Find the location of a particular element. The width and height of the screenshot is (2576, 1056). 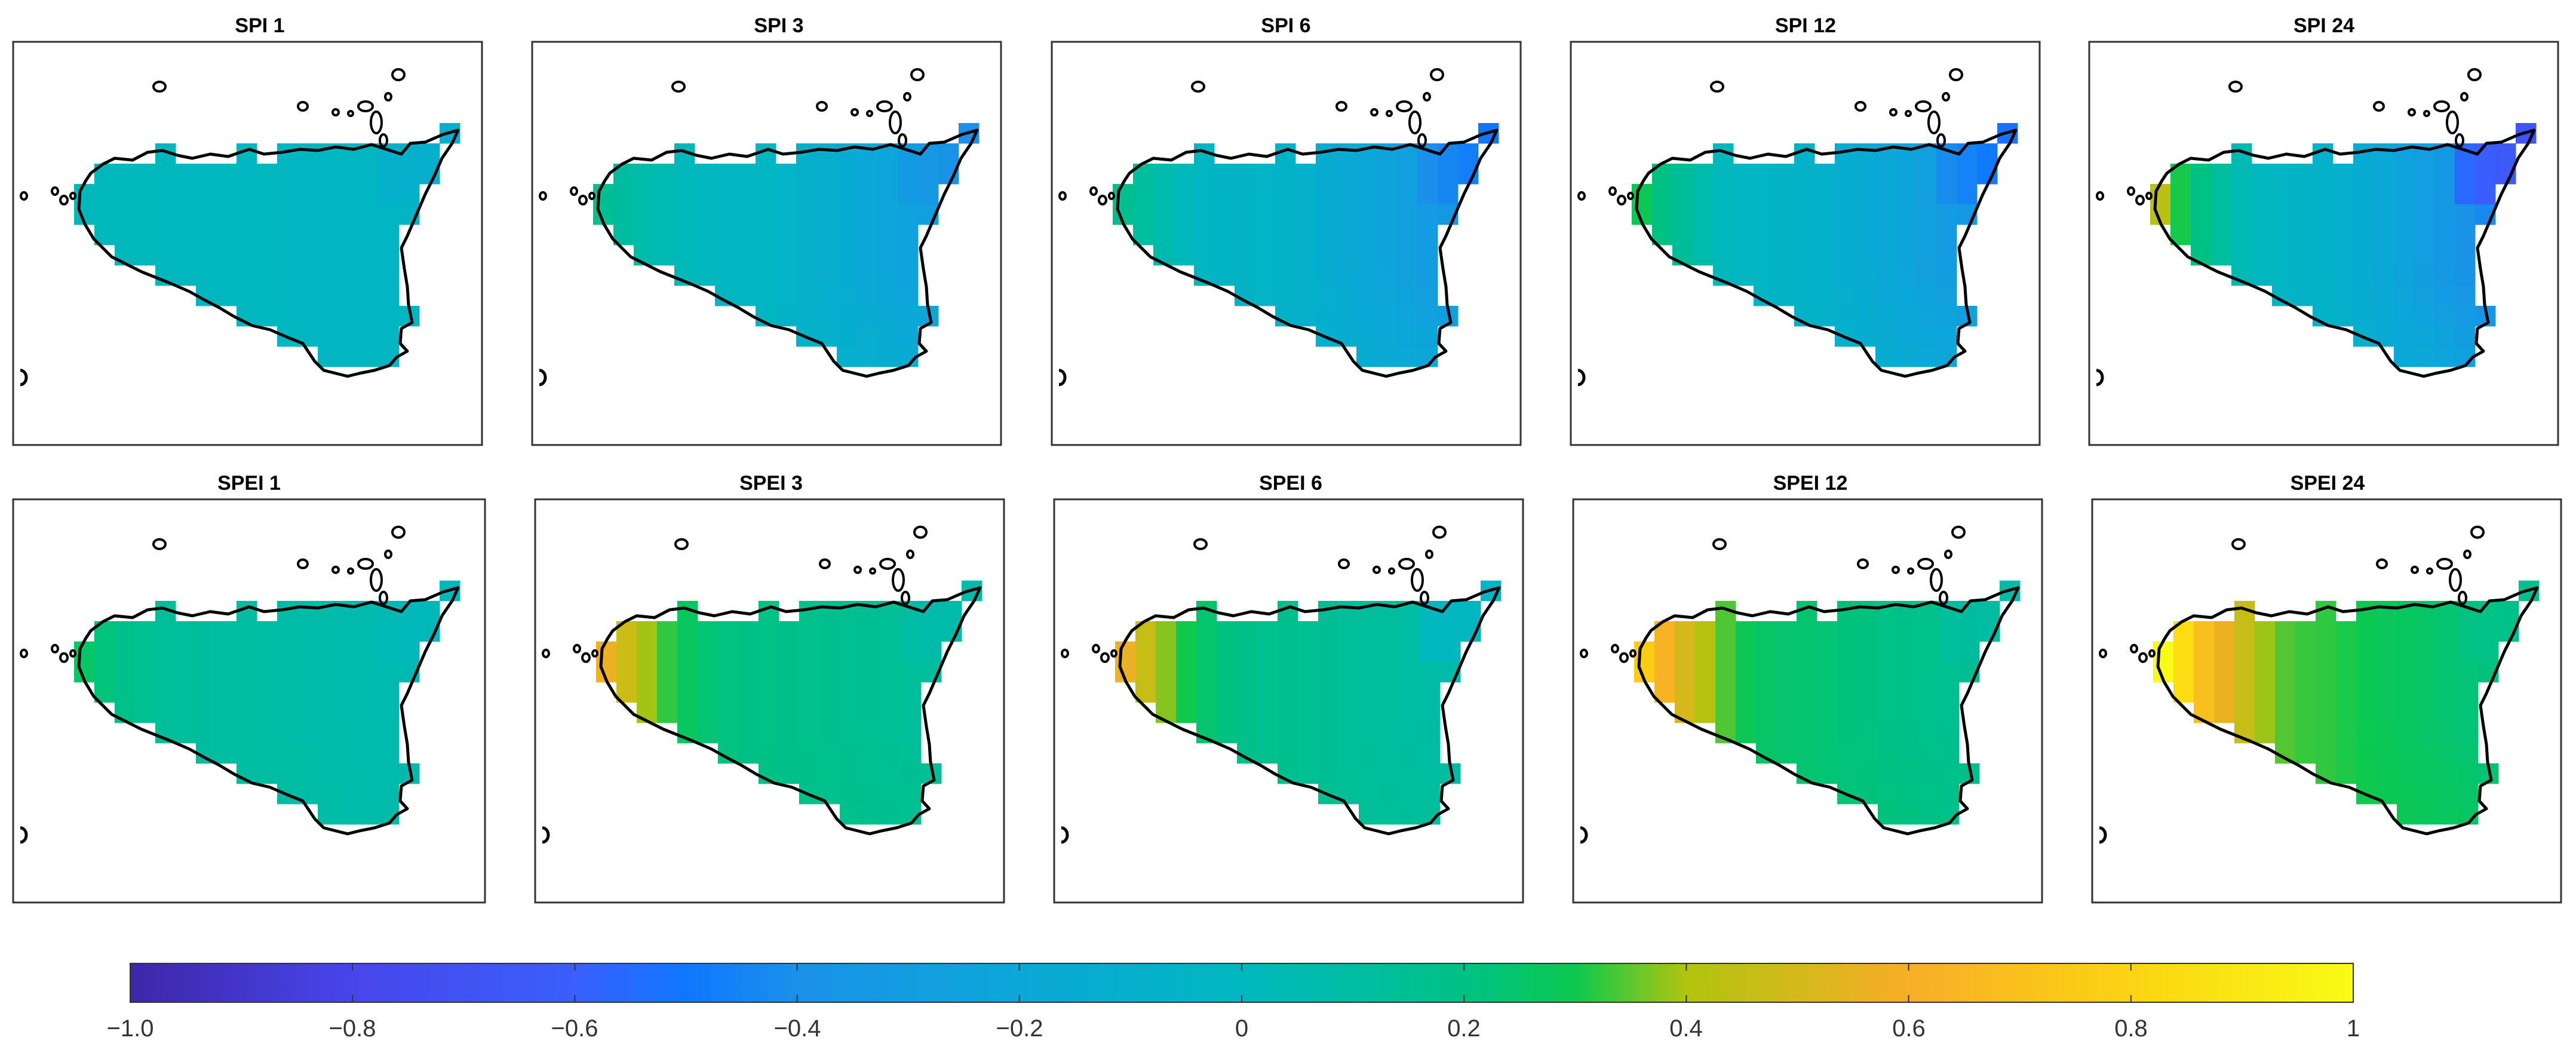

colorbar-tick-label: −0.8 is located at coordinates (352, 1028).